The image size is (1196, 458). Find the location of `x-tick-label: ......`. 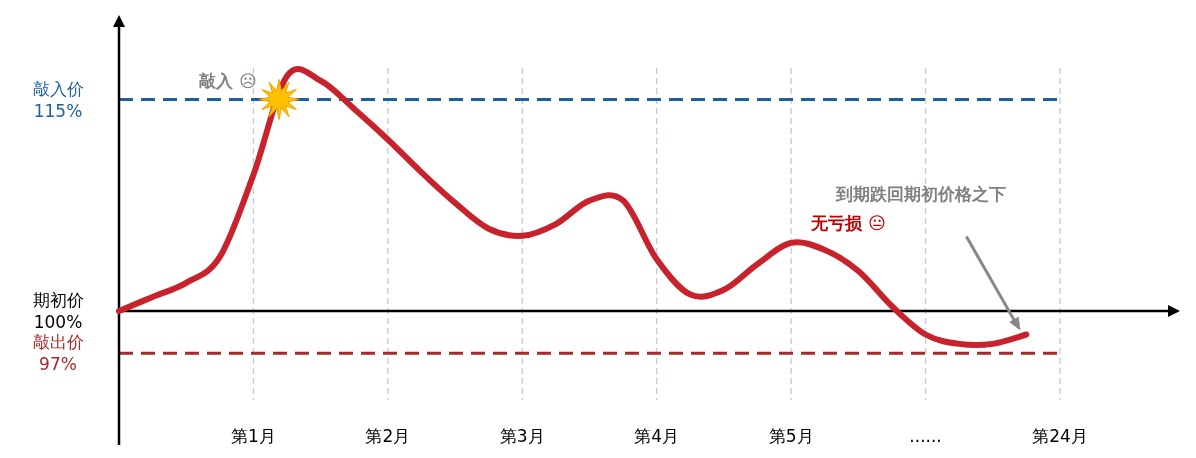

x-tick-label: ...... is located at coordinates (925, 436).